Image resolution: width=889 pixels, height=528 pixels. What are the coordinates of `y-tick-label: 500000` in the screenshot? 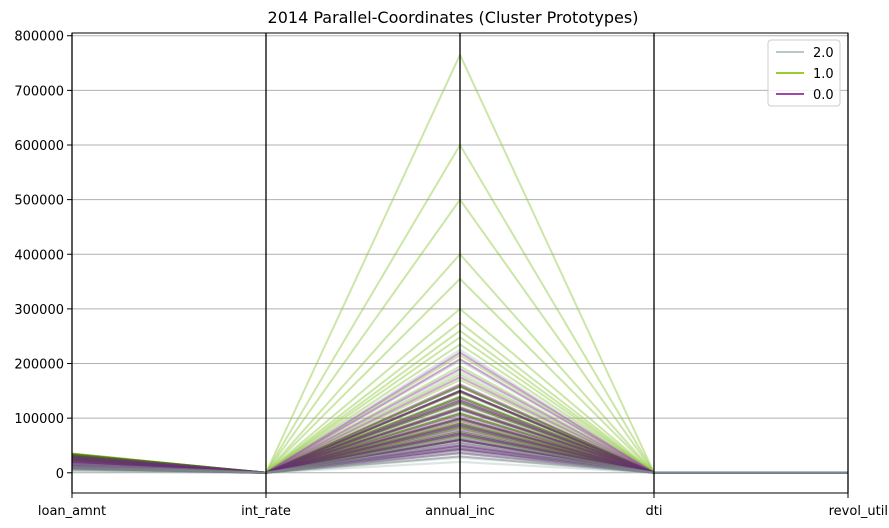 It's located at (39, 201).